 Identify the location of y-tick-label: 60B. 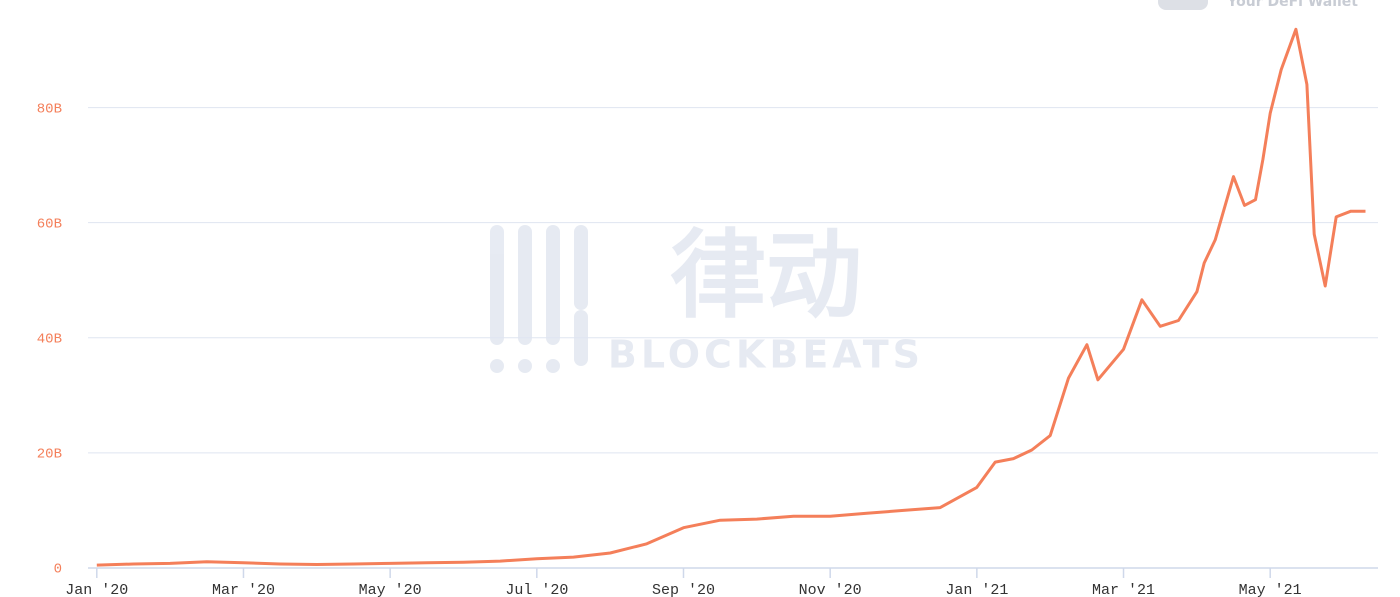
(49, 224).